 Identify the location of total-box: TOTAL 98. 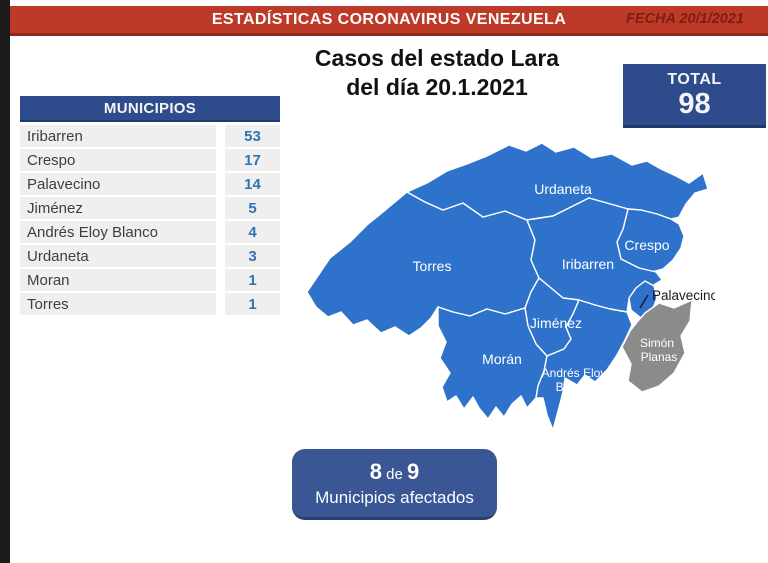
(694, 96).